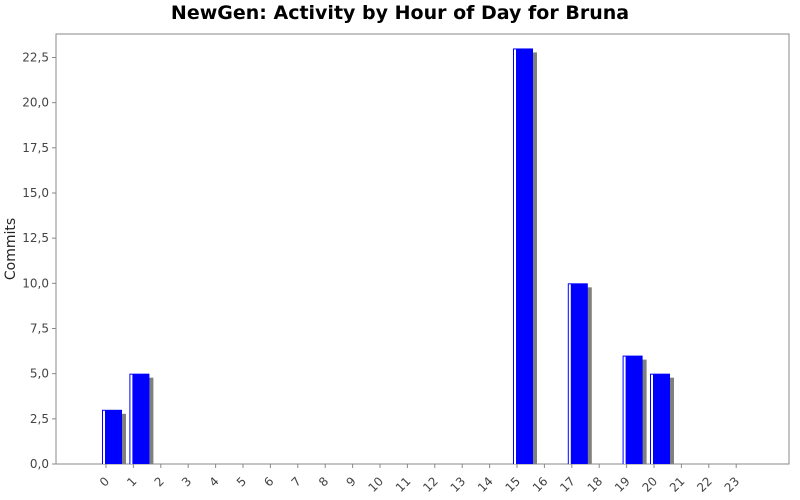 The height and width of the screenshot is (500, 800). What do you see at coordinates (186, 481) in the screenshot?
I see `x-tick-label: 3` at bounding box center [186, 481].